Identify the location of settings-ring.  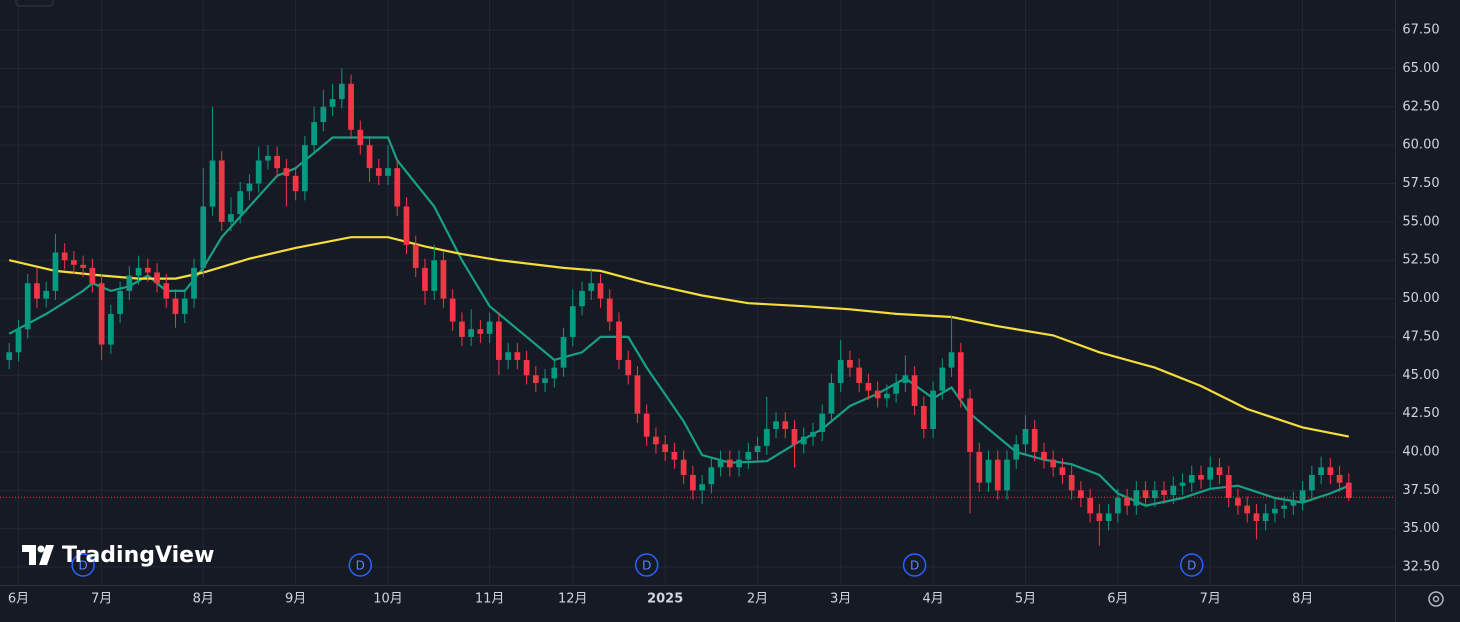
(1436, 599).